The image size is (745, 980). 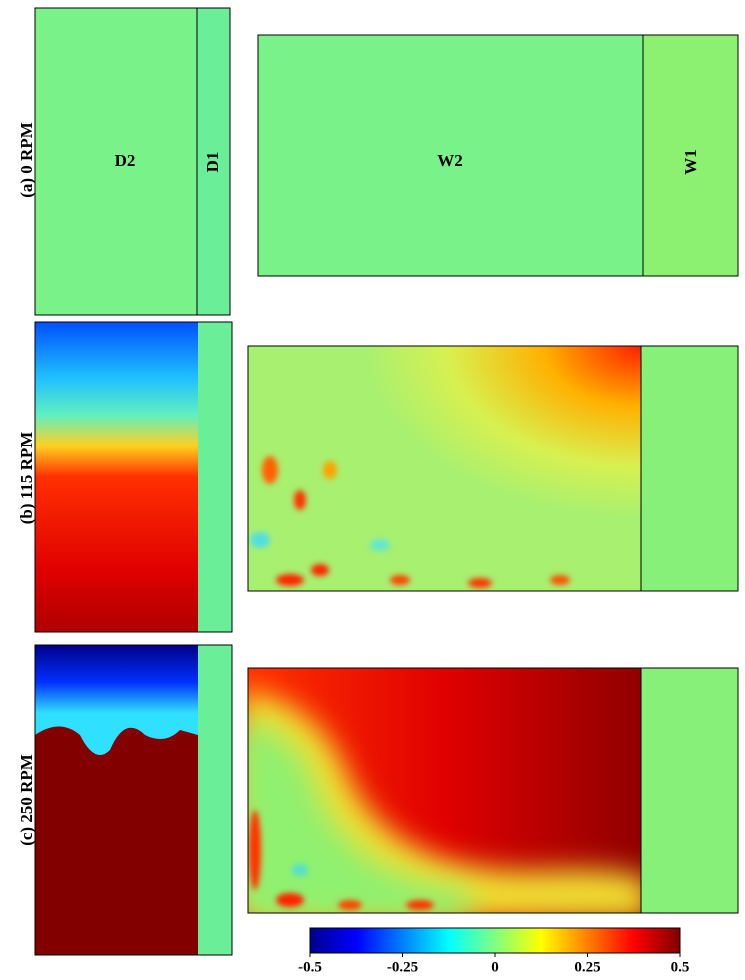 I want to click on w2-low-zone, so click(x=444, y=802).